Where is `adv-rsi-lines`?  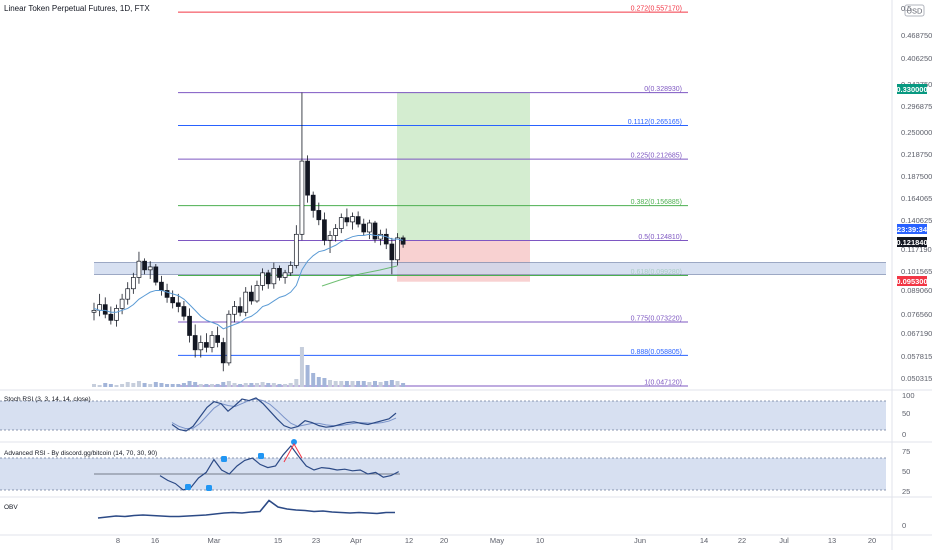 adv-rsi-lines is located at coordinates (247, 465).